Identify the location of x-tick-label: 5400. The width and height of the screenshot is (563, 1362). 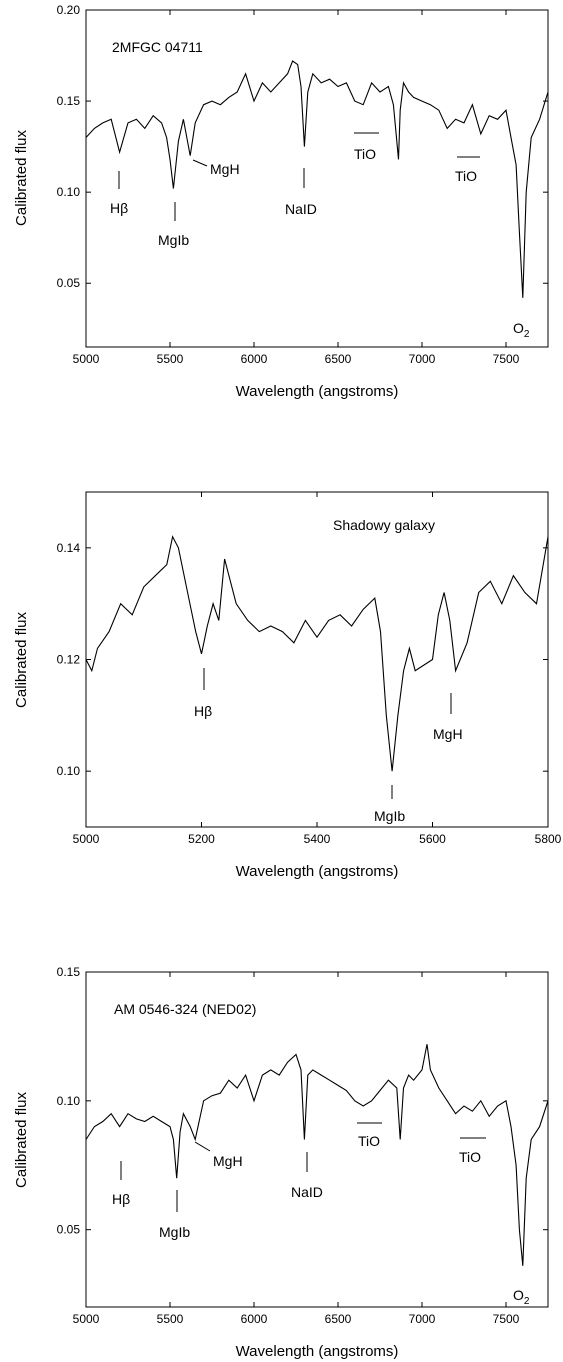
(317, 839).